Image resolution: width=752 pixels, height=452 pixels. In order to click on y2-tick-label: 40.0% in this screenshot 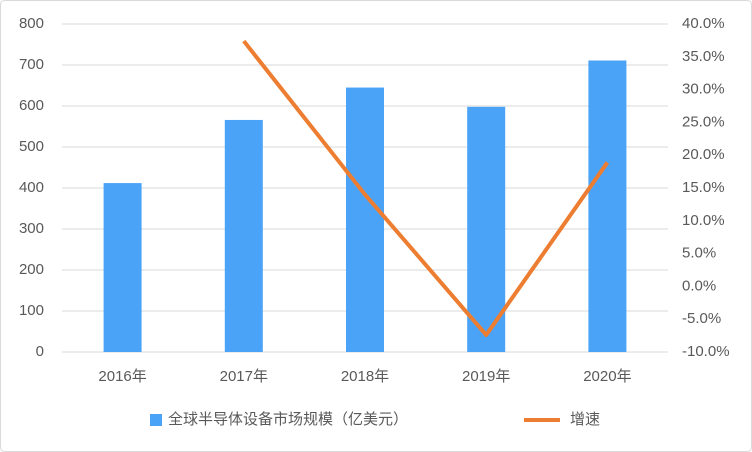, I will do `click(703, 23)`.